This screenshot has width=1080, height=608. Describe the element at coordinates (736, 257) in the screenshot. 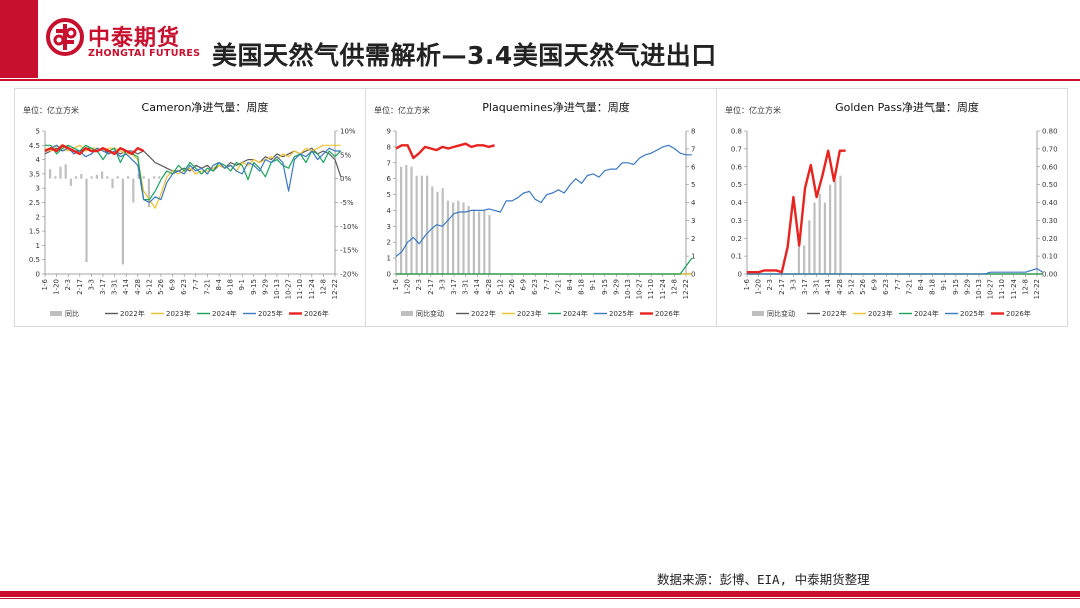

I see `y-left-tick-label: 0.1` at that location.